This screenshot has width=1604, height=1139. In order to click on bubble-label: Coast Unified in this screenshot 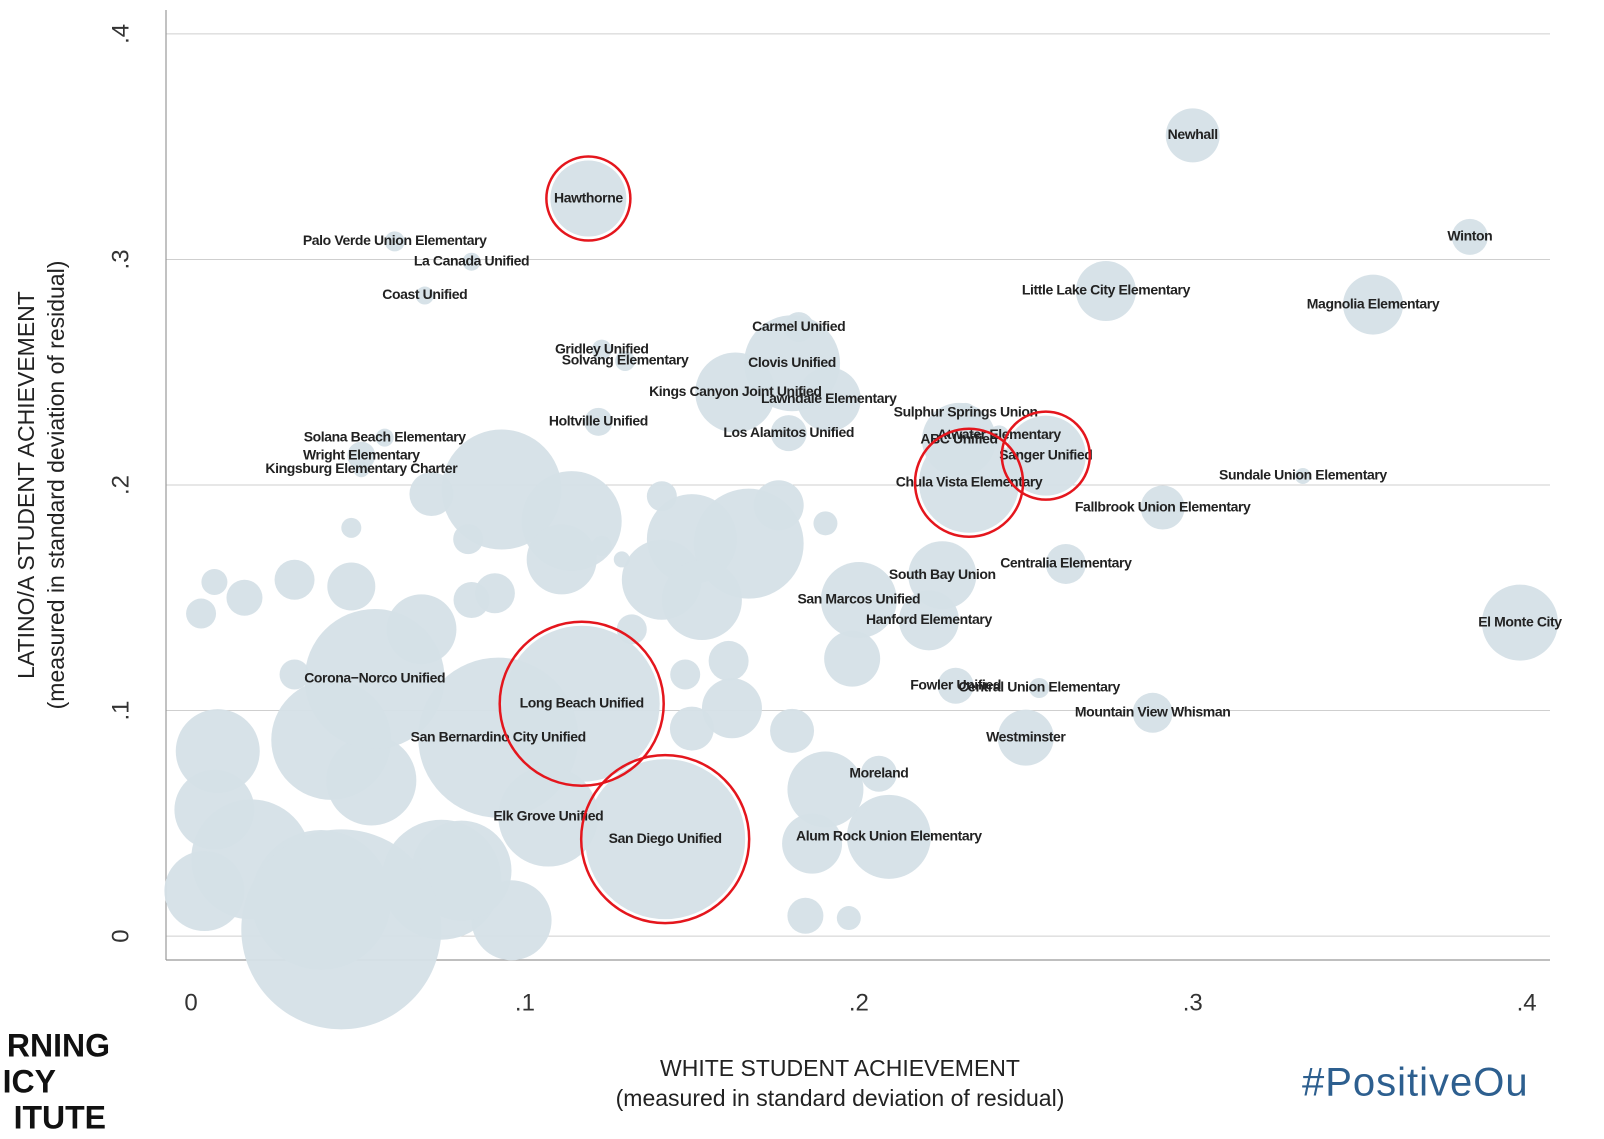, I will do `click(424, 294)`.